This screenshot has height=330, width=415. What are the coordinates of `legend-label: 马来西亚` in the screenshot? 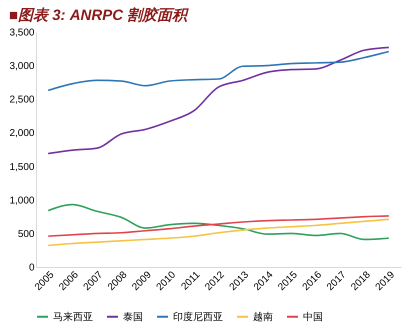 It's located at (73, 316).